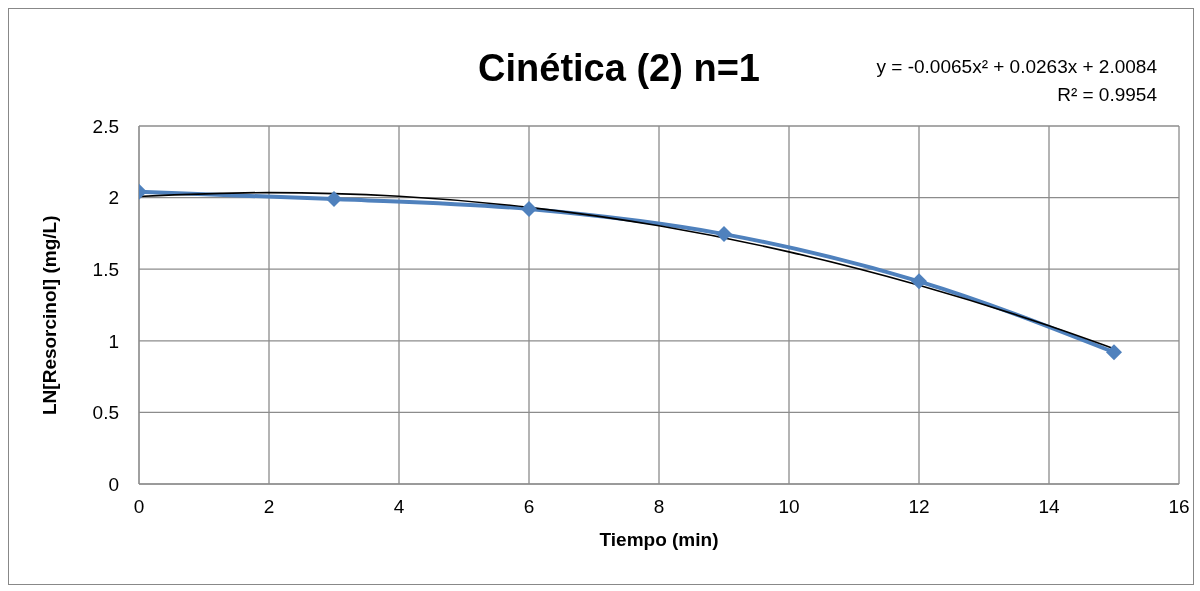 This screenshot has height=591, width=1200. Describe the element at coordinates (1049, 507) in the screenshot. I see `x-tick-label: 14` at that location.